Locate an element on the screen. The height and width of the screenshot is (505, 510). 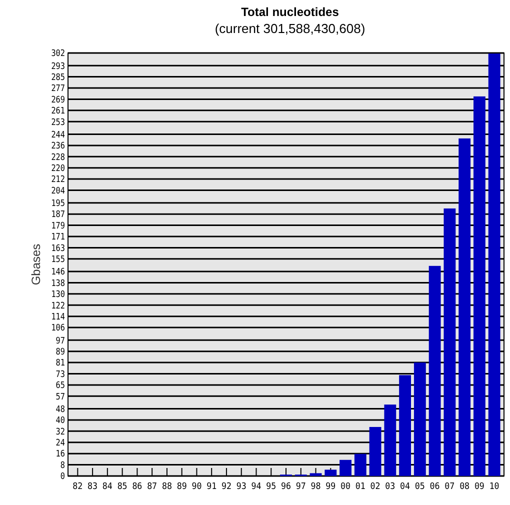
y-tick-label: 138 is located at coordinates (59, 283).